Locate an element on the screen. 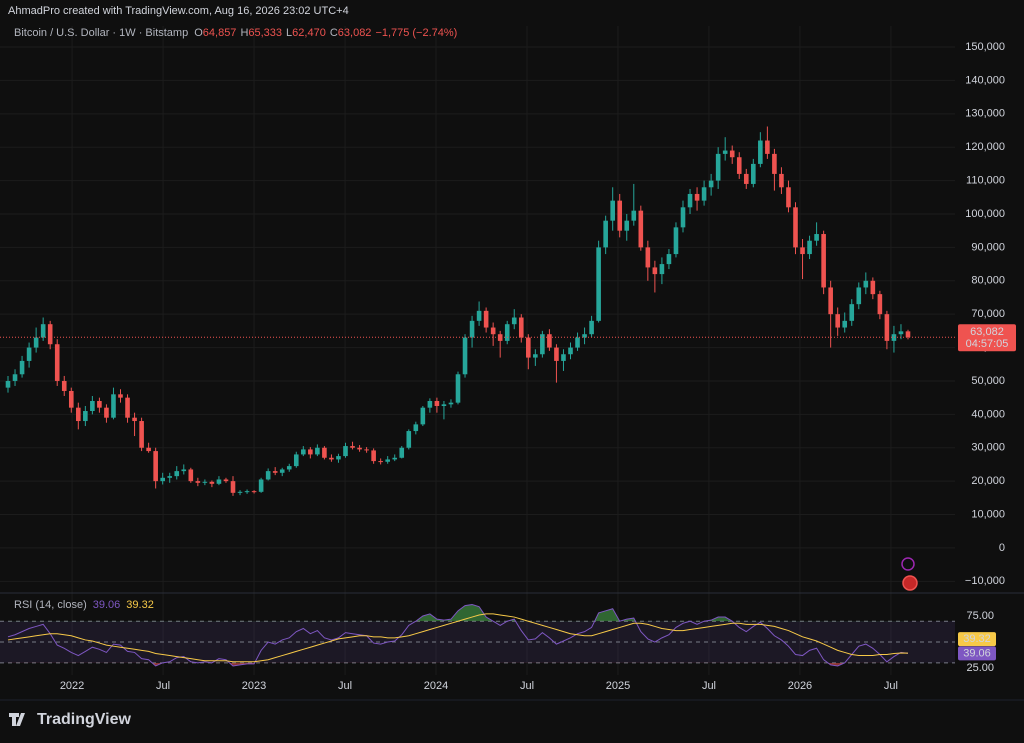 This screenshot has width=1024, height=743. y-tick-label: 0 is located at coordinates (1002, 548).